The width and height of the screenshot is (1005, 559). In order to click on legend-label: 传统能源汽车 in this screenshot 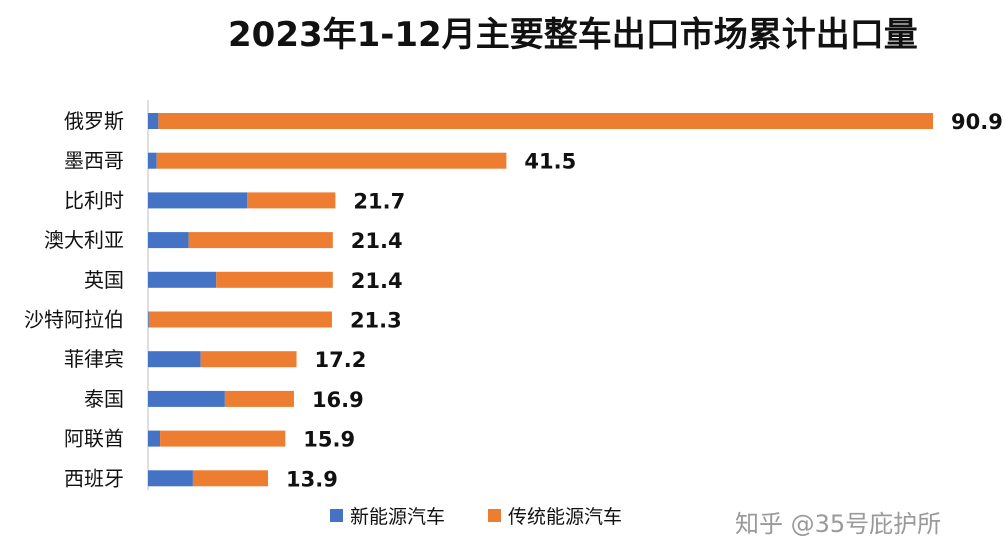, I will do `click(565, 517)`.